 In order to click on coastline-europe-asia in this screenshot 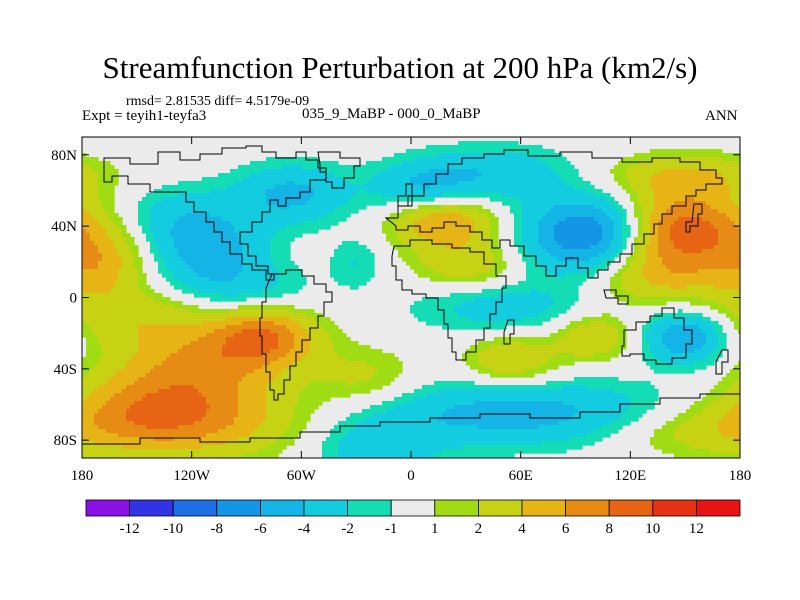, I will do `click(553, 214)`.